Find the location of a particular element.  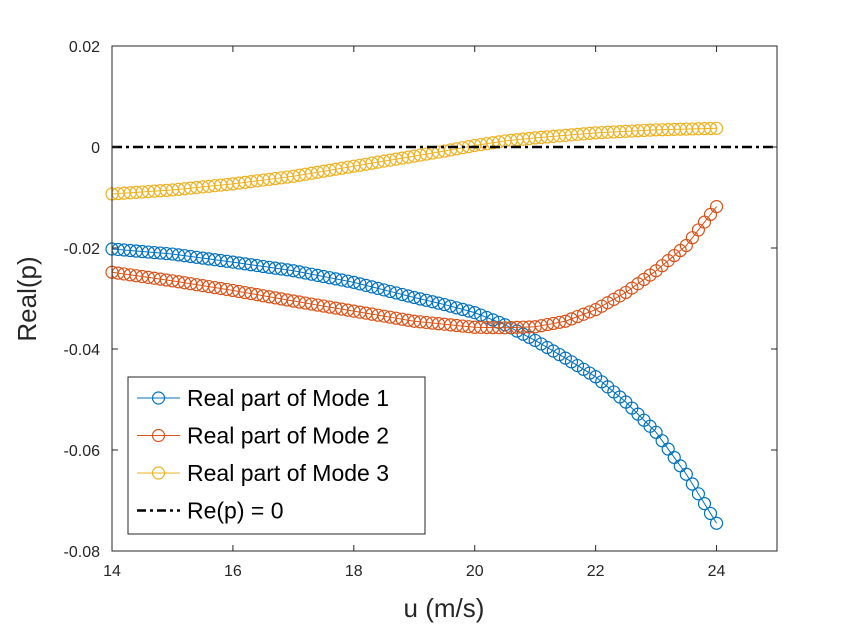

legend-box is located at coordinates (276, 455).